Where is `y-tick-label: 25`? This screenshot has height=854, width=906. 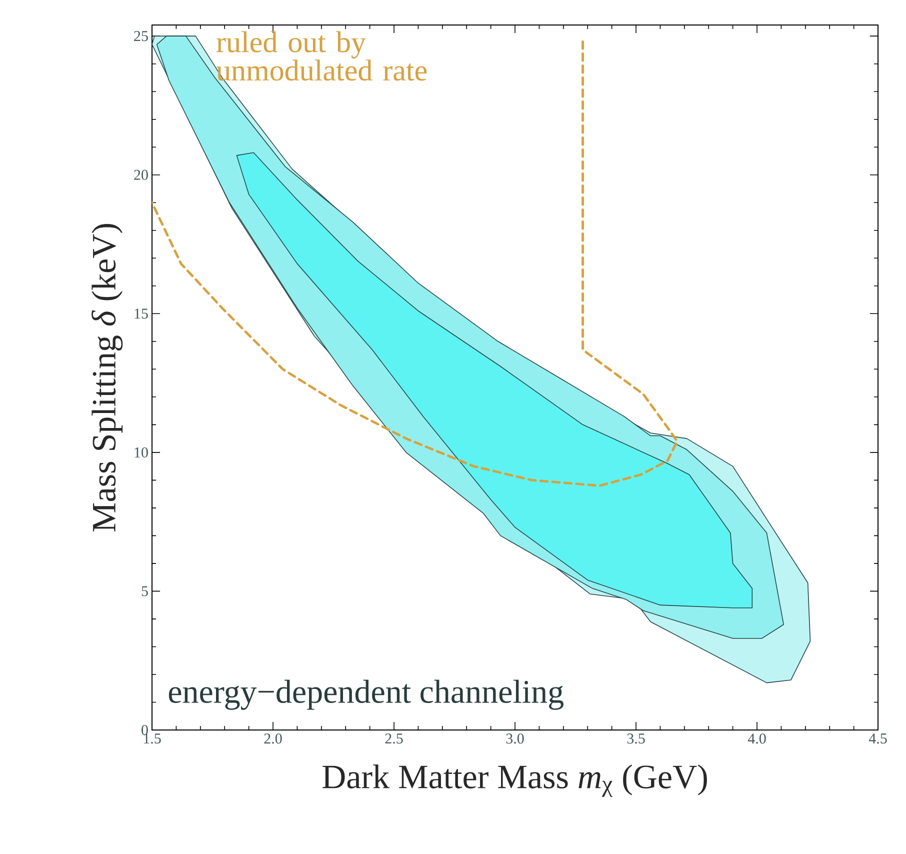
y-tick-label: 25 is located at coordinates (141, 36).